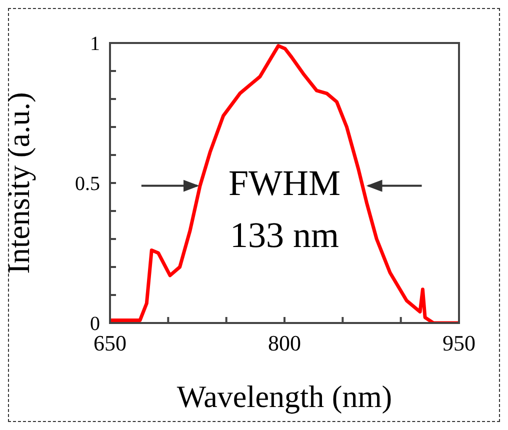  I want to click on y-tick-label: 1, so click(95, 44).